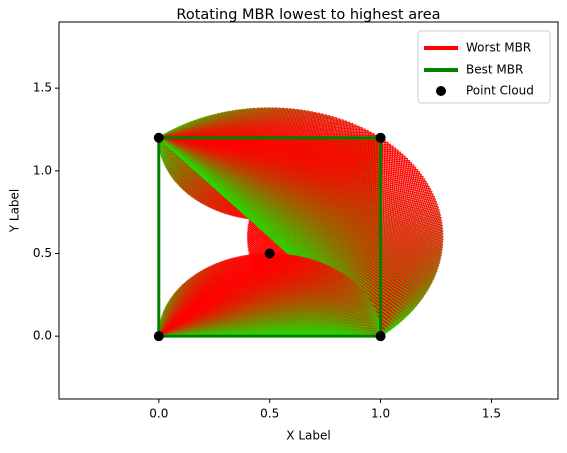  I want to click on x-axis-label: X Label, so click(308, 436).